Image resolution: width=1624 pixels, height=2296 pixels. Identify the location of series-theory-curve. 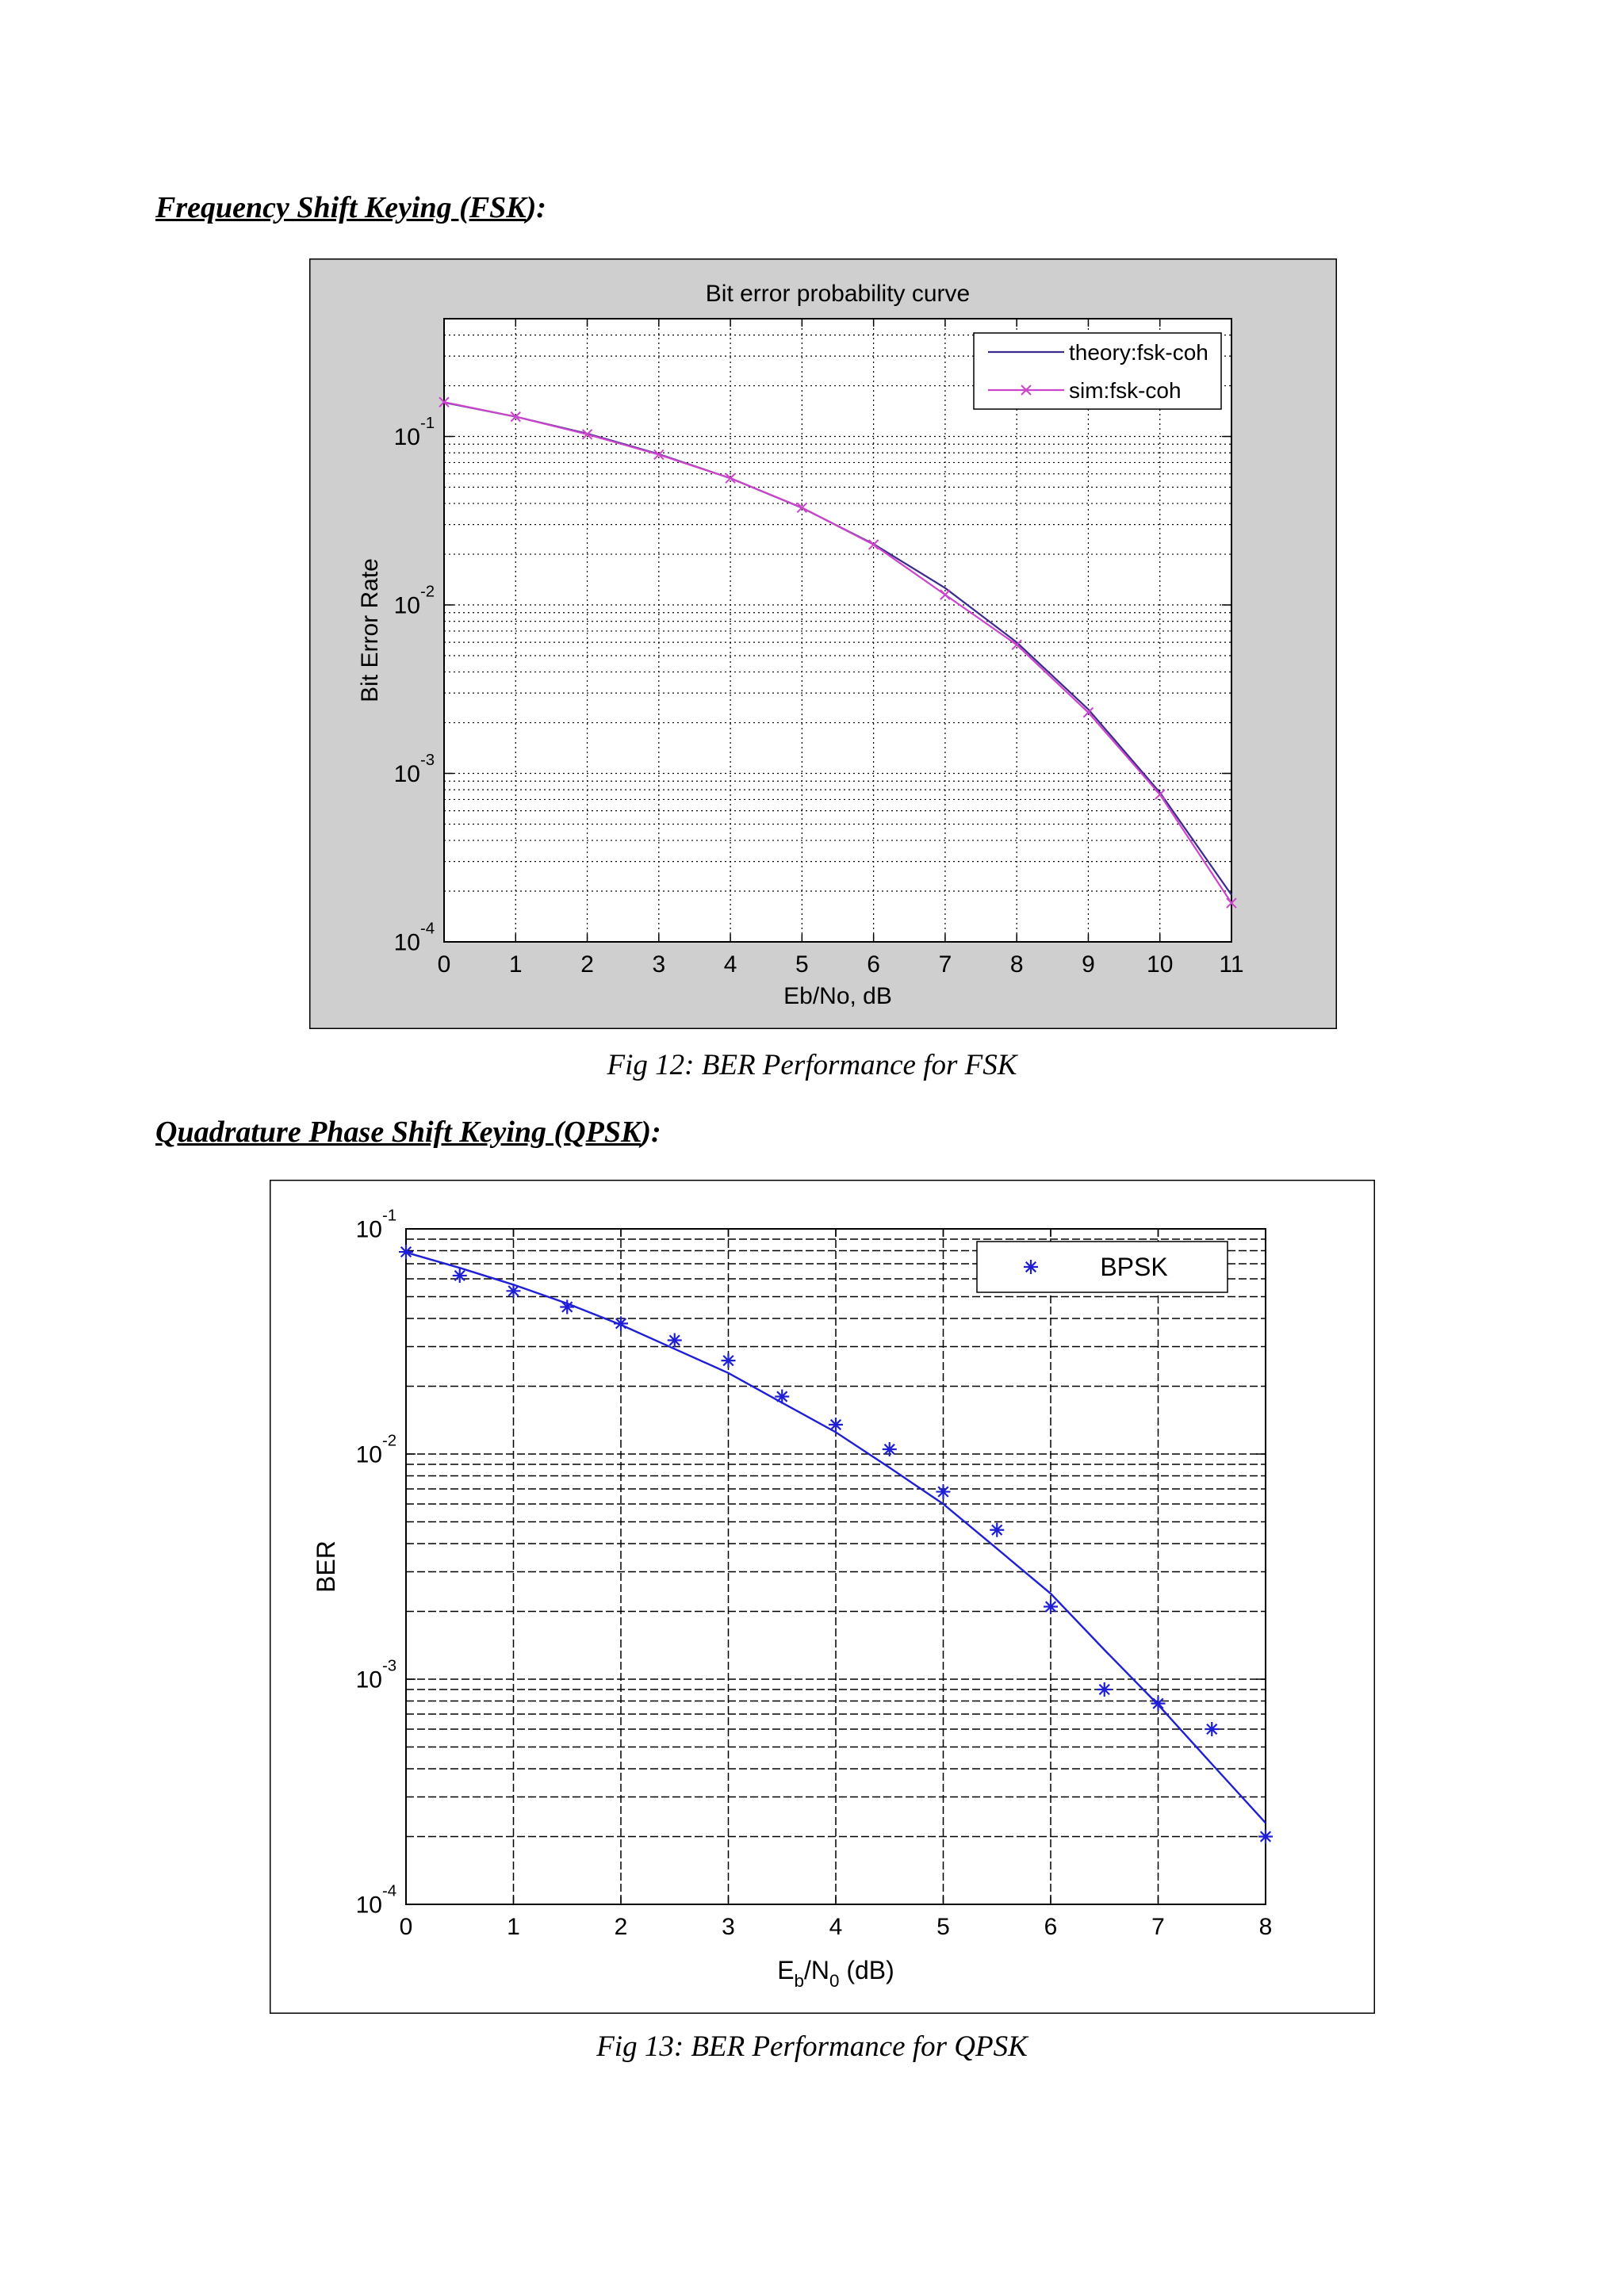
(835, 1538).